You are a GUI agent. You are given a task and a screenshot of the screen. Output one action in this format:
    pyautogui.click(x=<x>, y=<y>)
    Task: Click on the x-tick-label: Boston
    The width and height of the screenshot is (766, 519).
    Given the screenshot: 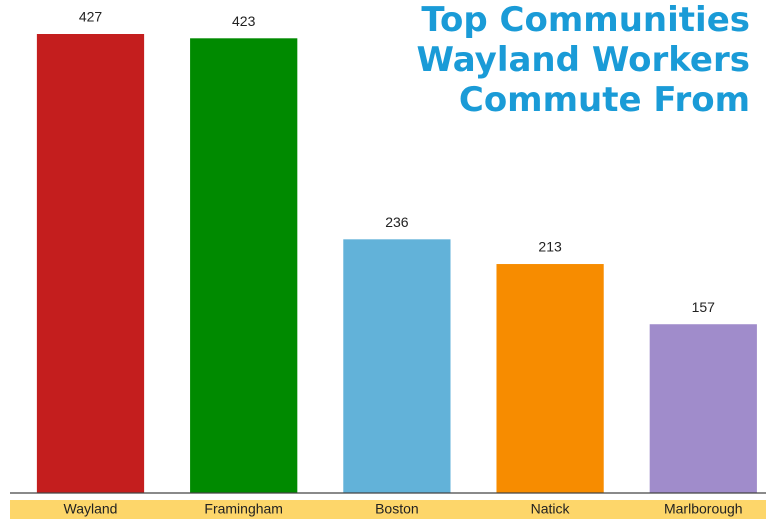 What is the action you would take?
    pyautogui.click(x=397, y=509)
    